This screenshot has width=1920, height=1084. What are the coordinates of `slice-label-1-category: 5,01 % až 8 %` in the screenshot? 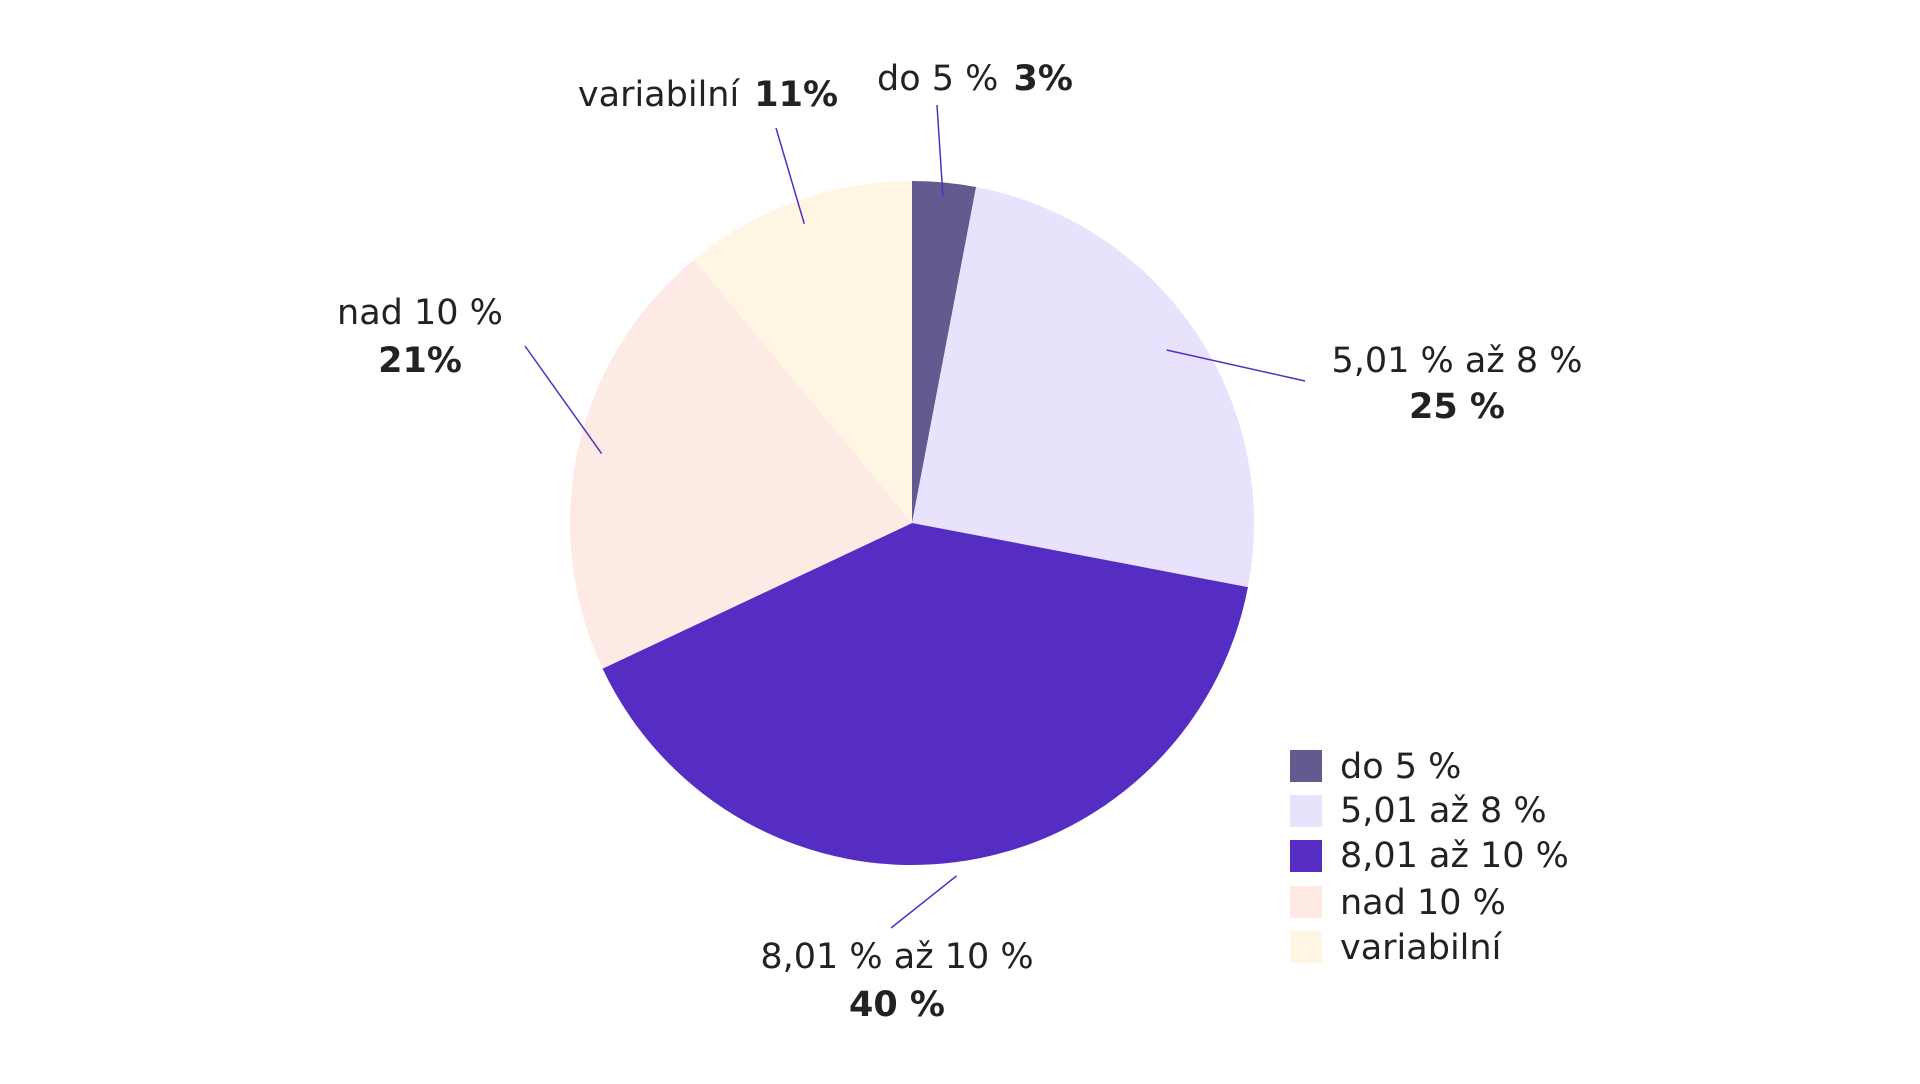 It's located at (1456, 361).